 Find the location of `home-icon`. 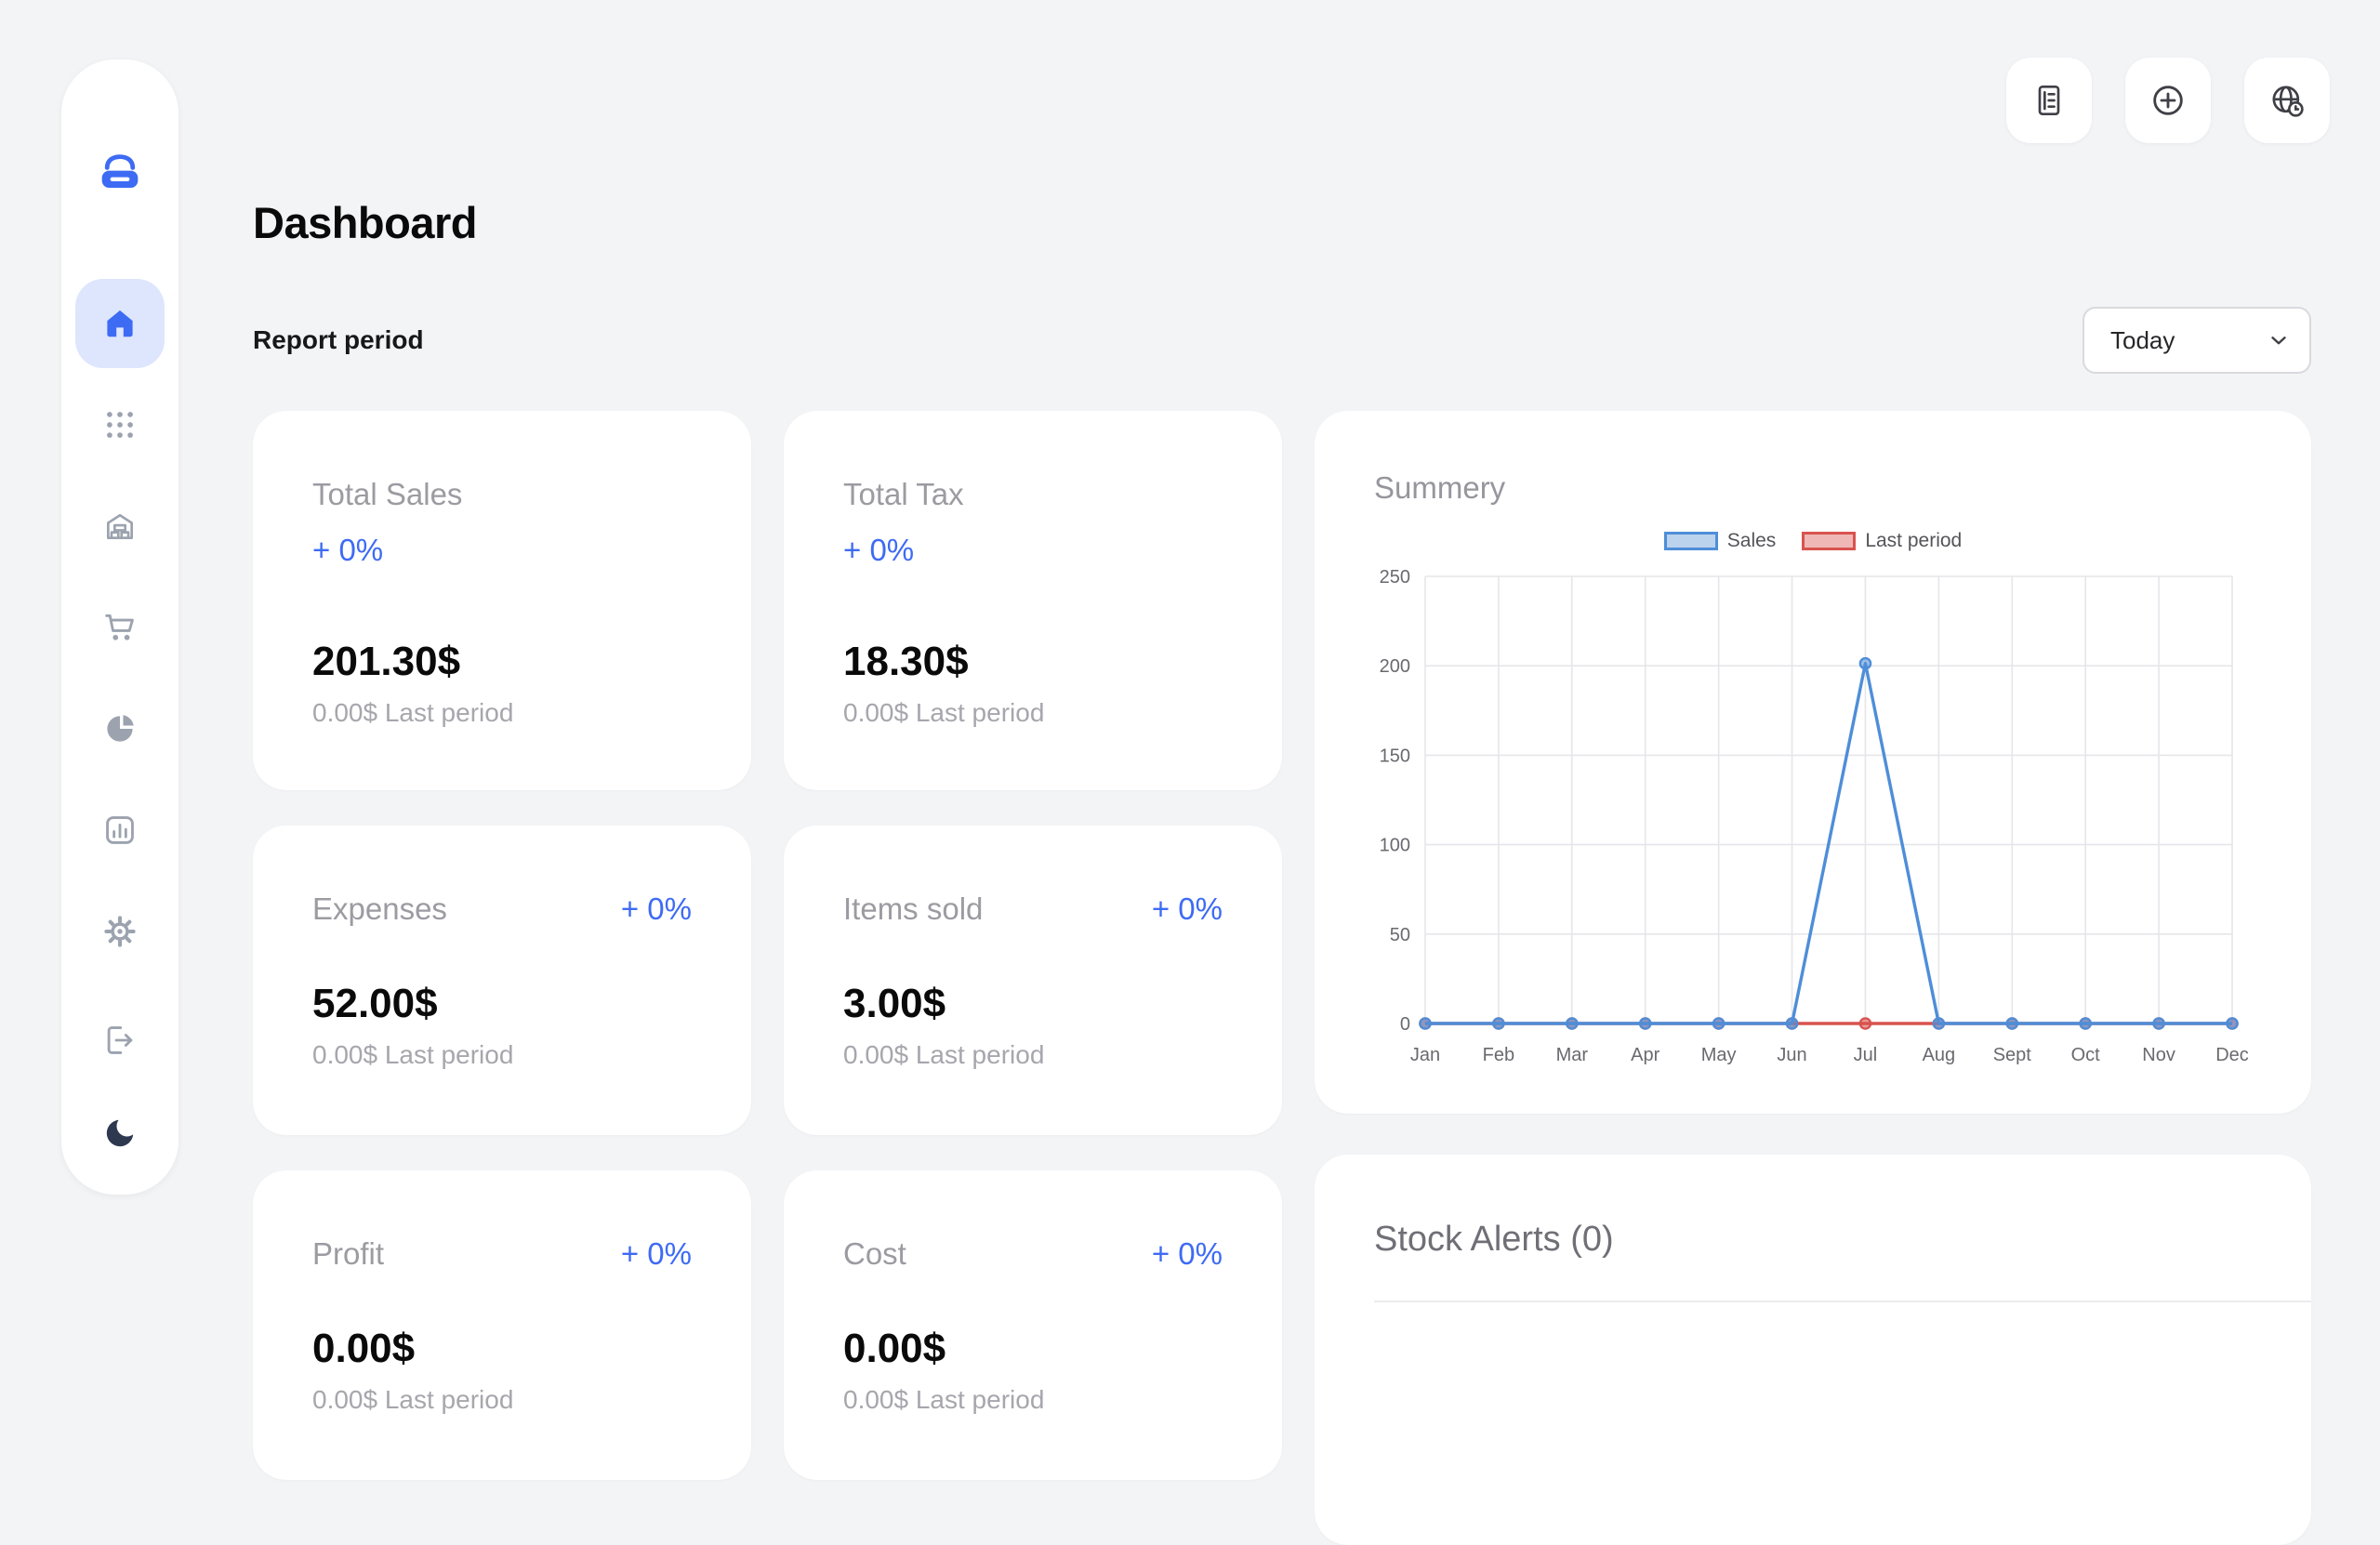

home-icon is located at coordinates (120, 323).